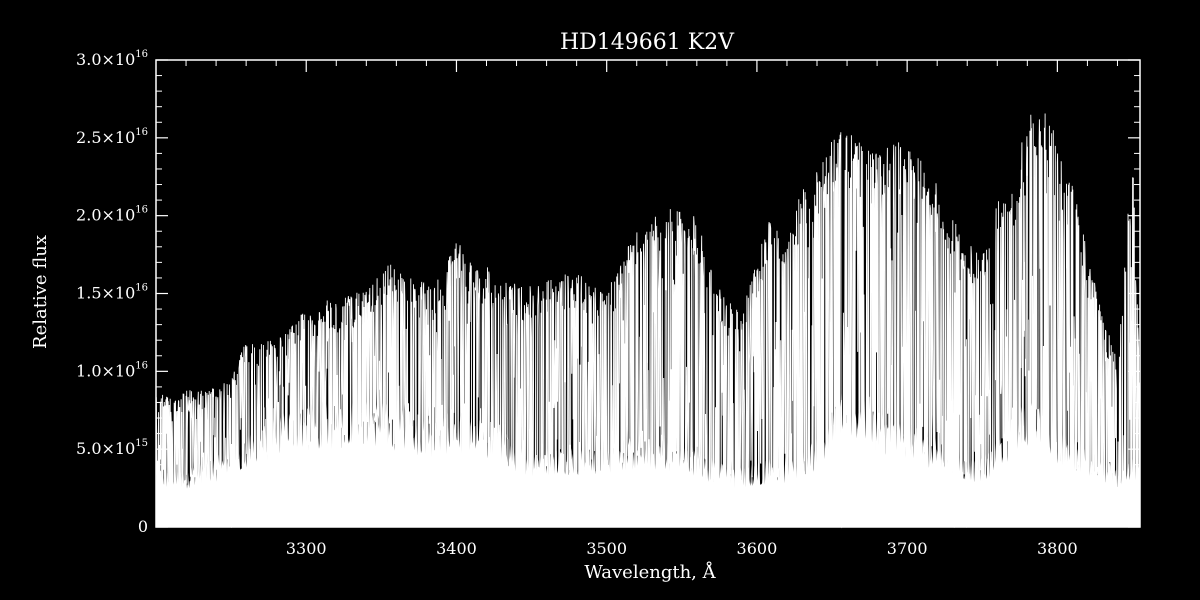 The height and width of the screenshot is (600, 1200). Describe the element at coordinates (112, 215) in the screenshot. I see `y-tick-label: 2.0×10¹⁶` at that location.